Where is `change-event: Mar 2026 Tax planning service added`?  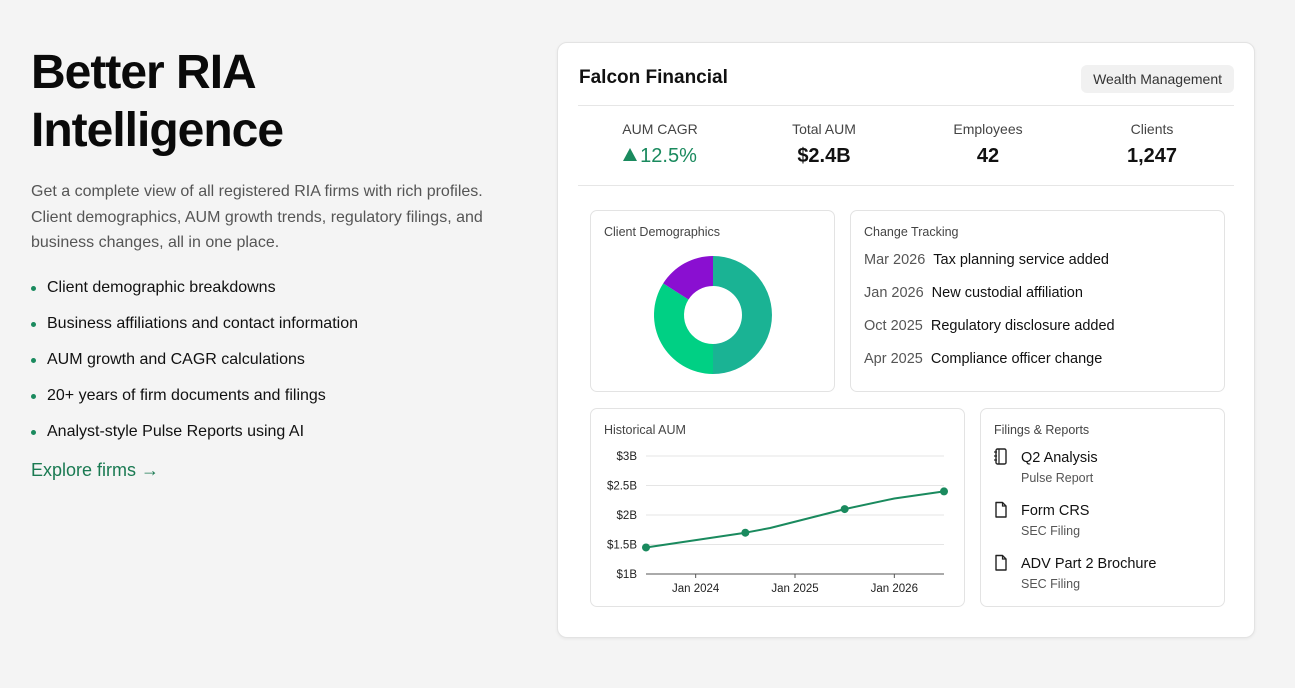 change-event: Mar 2026 Tax planning service added is located at coordinates (986, 260).